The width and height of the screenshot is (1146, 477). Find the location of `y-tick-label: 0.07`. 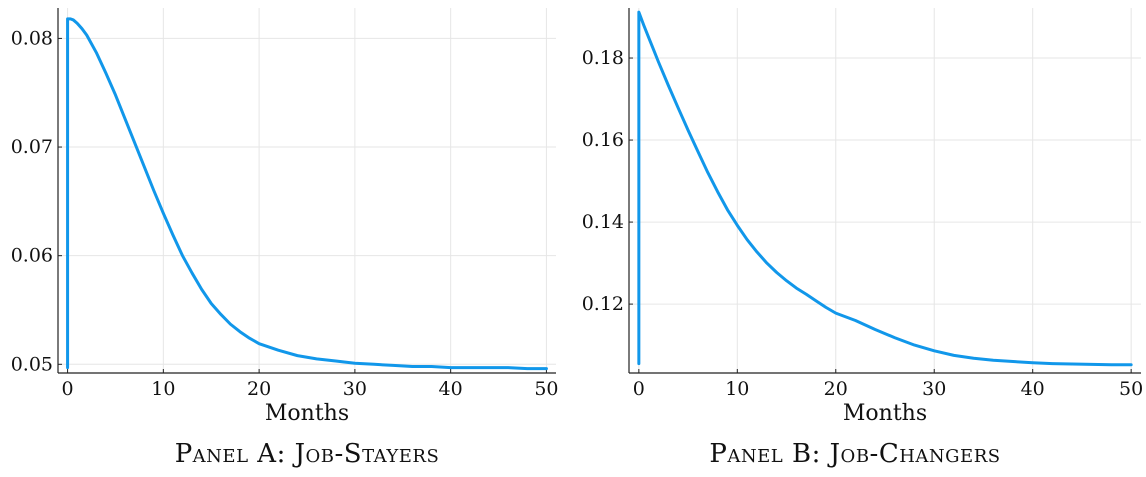

y-tick-label: 0.07 is located at coordinates (32, 147).